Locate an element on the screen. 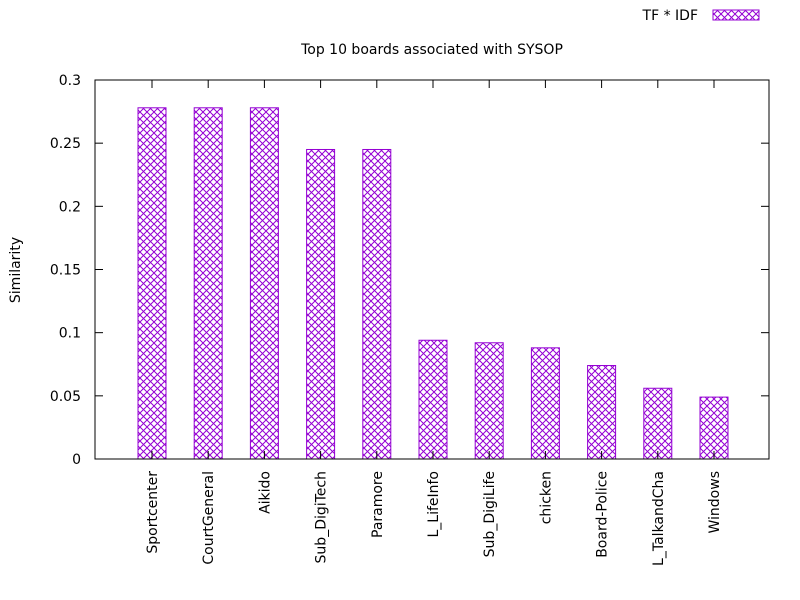 Image resolution: width=800 pixels, height=600 pixels. x-tick-label: Sub_DigiTech is located at coordinates (322, 517).